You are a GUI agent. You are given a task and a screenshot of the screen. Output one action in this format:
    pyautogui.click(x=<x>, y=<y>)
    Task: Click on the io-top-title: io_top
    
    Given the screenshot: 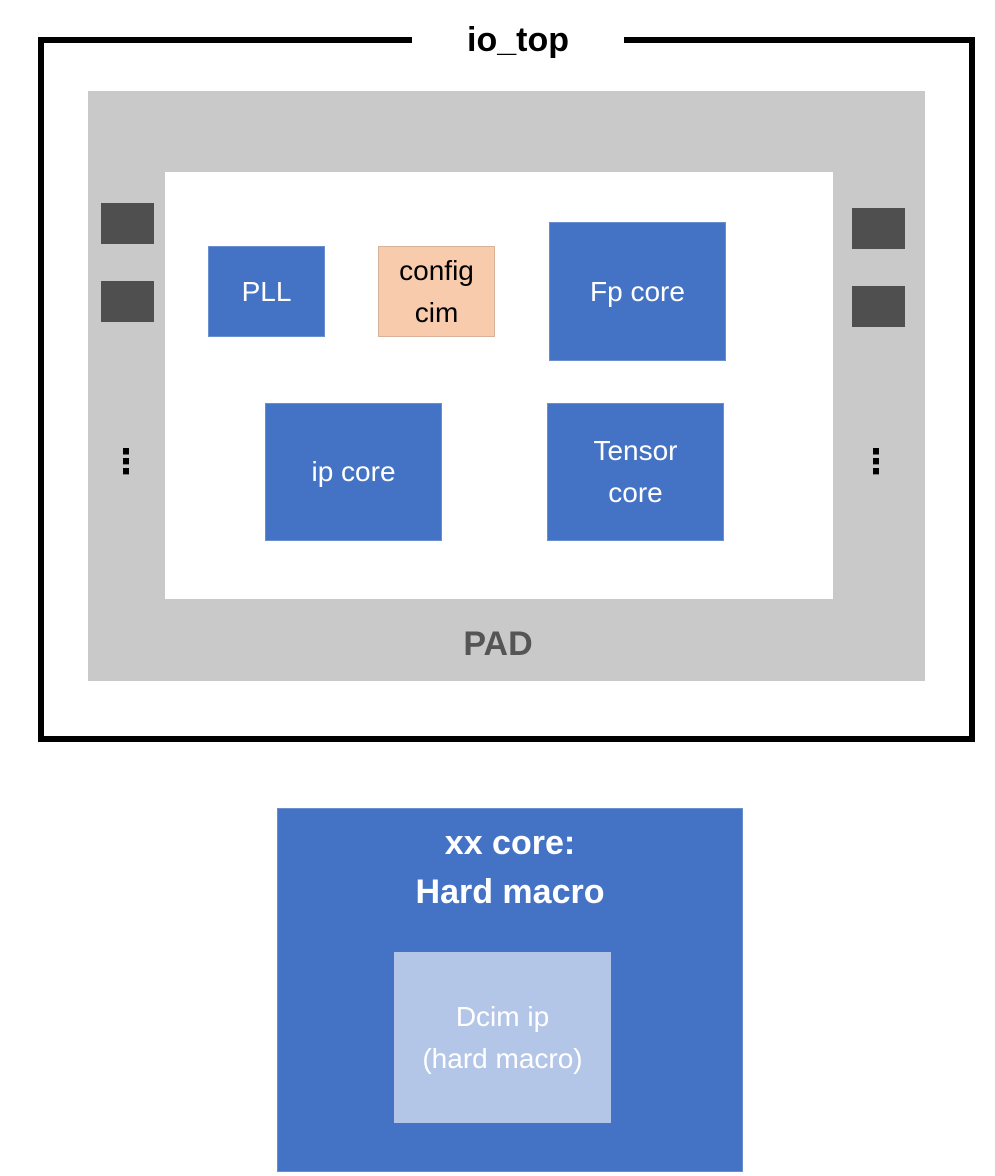 What is the action you would take?
    pyautogui.click(x=518, y=39)
    